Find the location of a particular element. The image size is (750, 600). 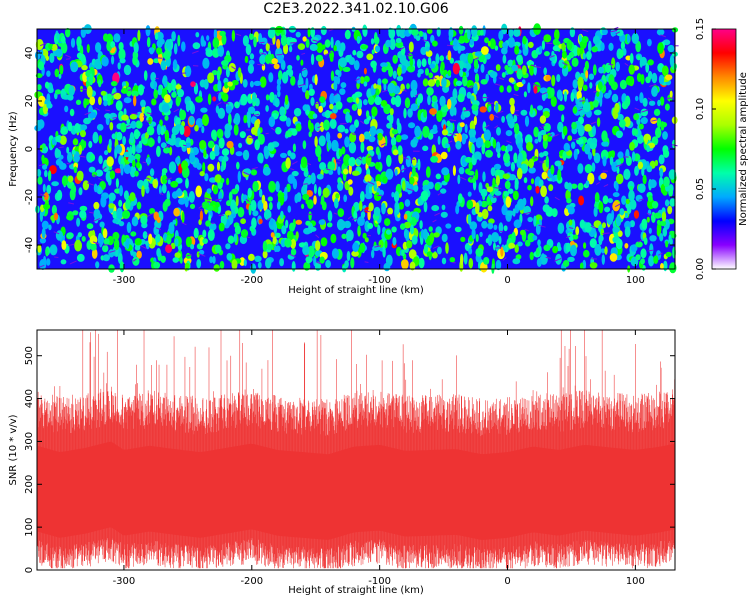

snr-y-tick-label: 400 is located at coordinates (29, 398).